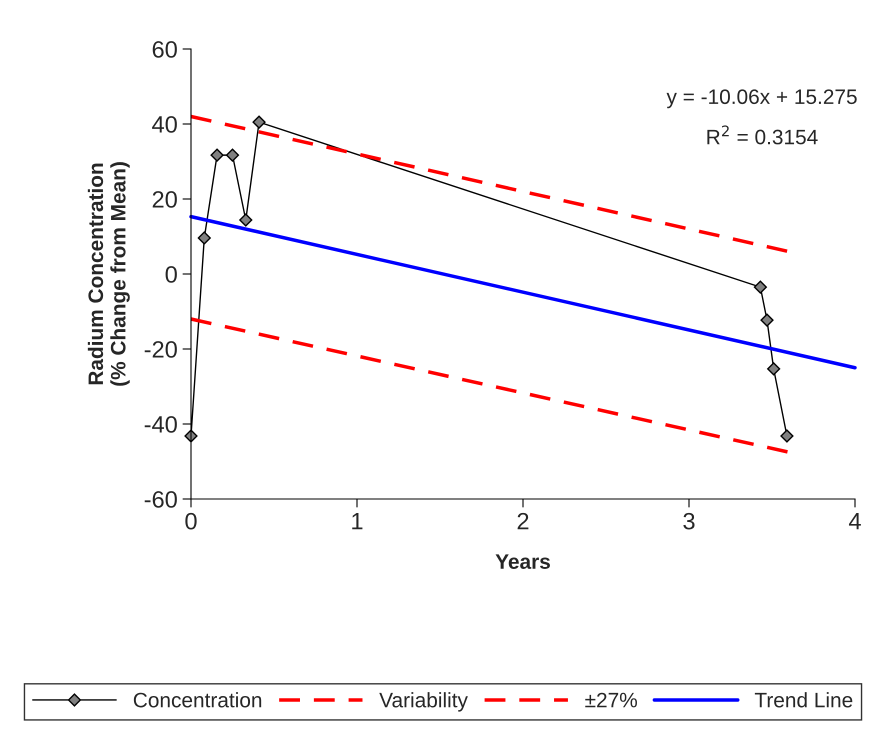  Describe the element at coordinates (171, 274) in the screenshot. I see `y-tick-label: 0` at that location.